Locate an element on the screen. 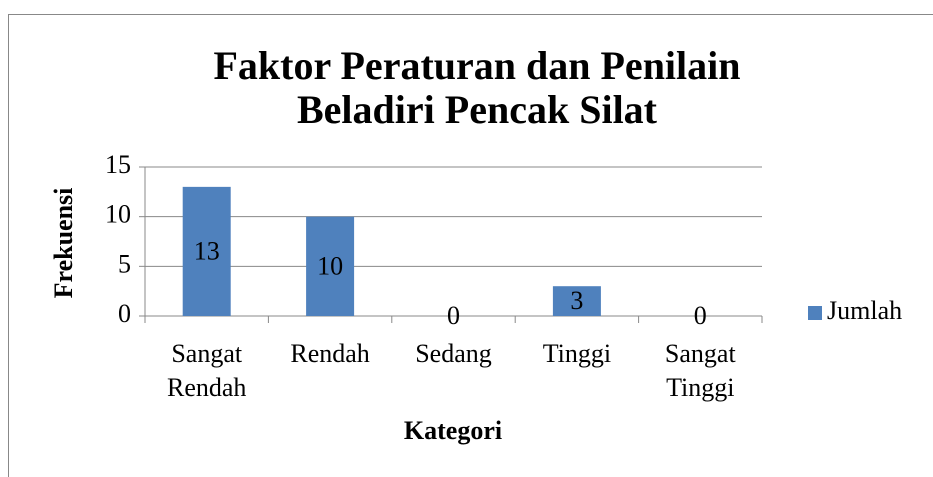 The image size is (933, 477). y-axis-label: Frekuensi is located at coordinates (63, 243).